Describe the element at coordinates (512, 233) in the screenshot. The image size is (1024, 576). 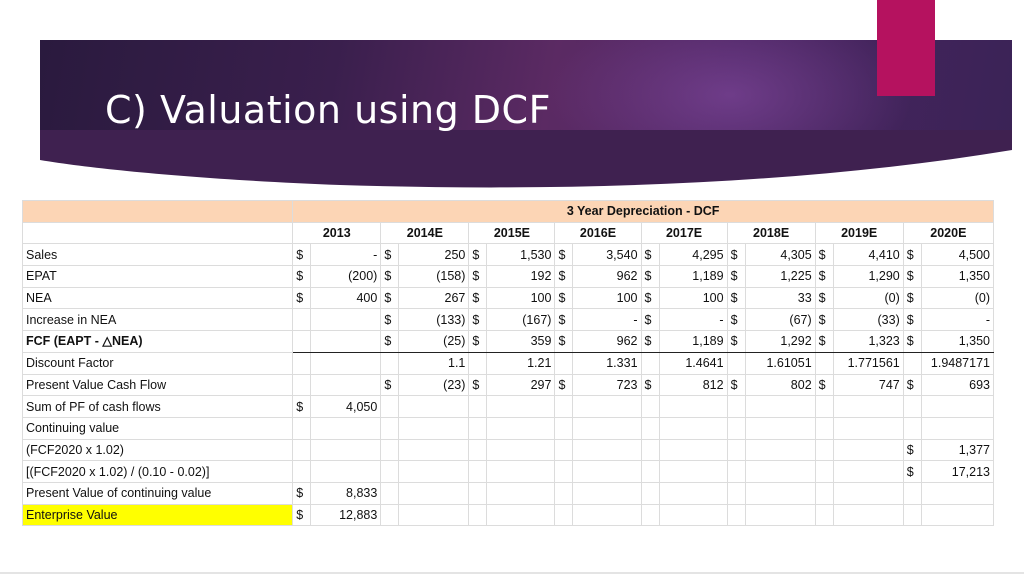
I see `year-header: 2015E` at that location.